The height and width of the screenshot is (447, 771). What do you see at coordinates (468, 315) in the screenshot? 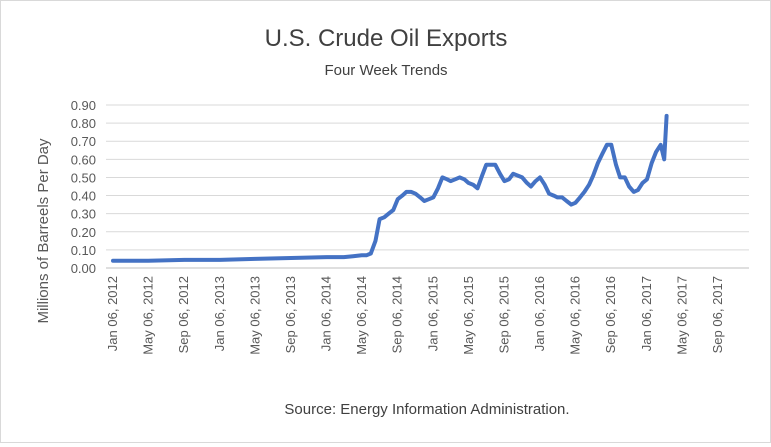
I see `x-tick-label: May 06, 2015` at bounding box center [468, 315].